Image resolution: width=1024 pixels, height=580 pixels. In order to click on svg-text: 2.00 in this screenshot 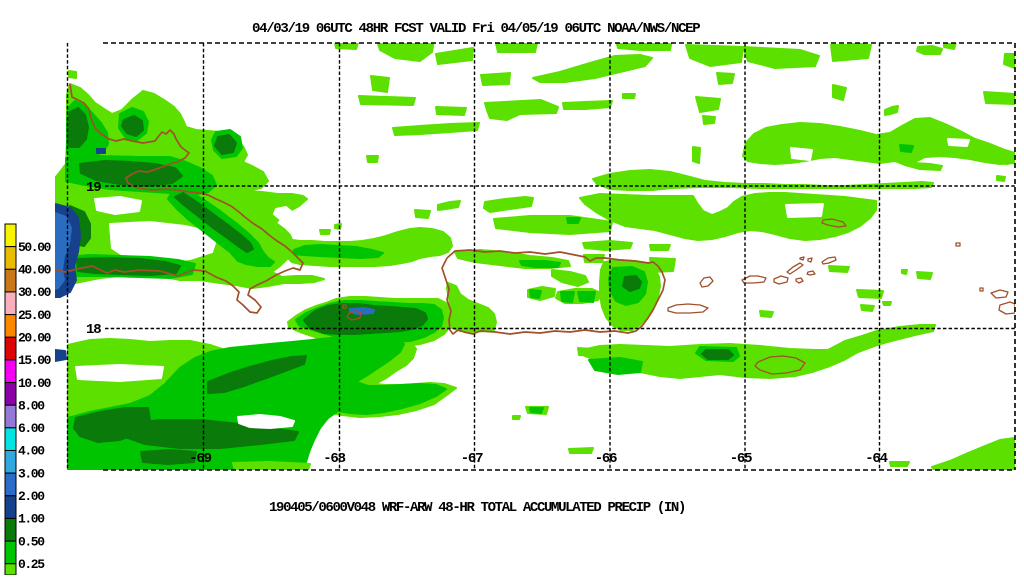, I will do `click(31, 496)`.